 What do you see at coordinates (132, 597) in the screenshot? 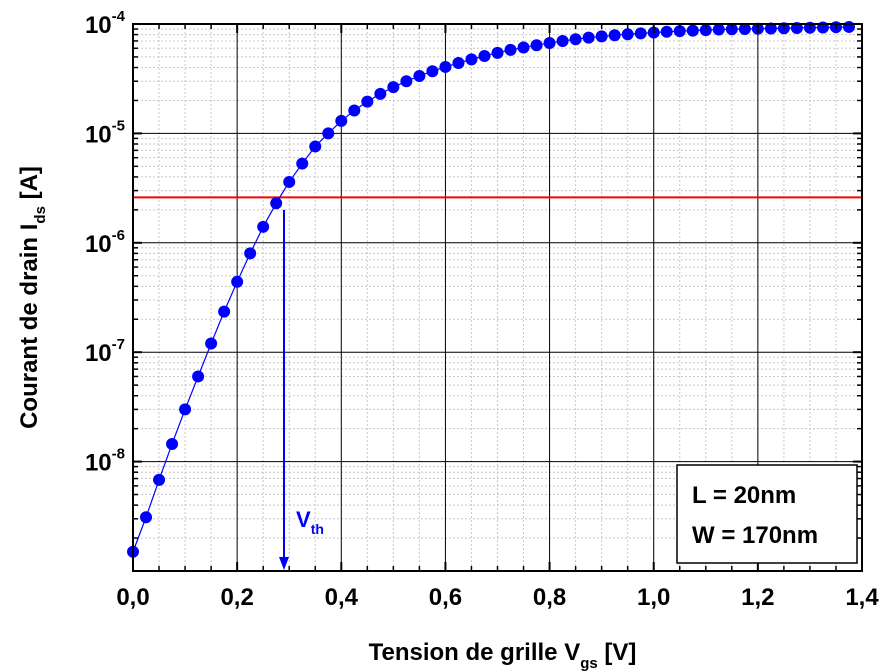
I see `x-tick-label: 0,0` at bounding box center [132, 597].